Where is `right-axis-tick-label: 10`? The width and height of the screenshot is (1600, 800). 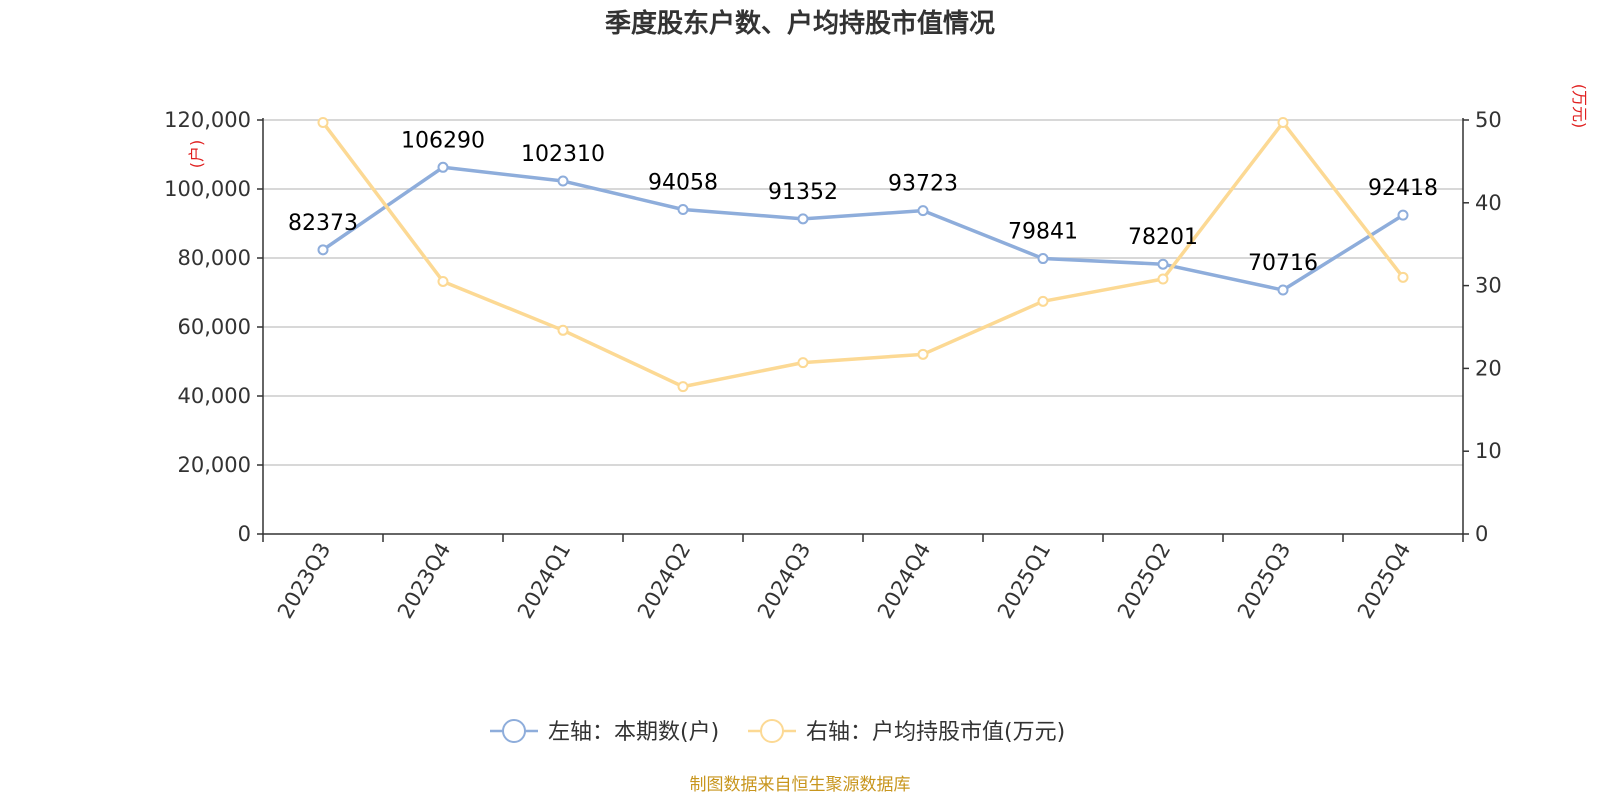
right-axis-tick-label: 10 is located at coordinates (1488, 451).